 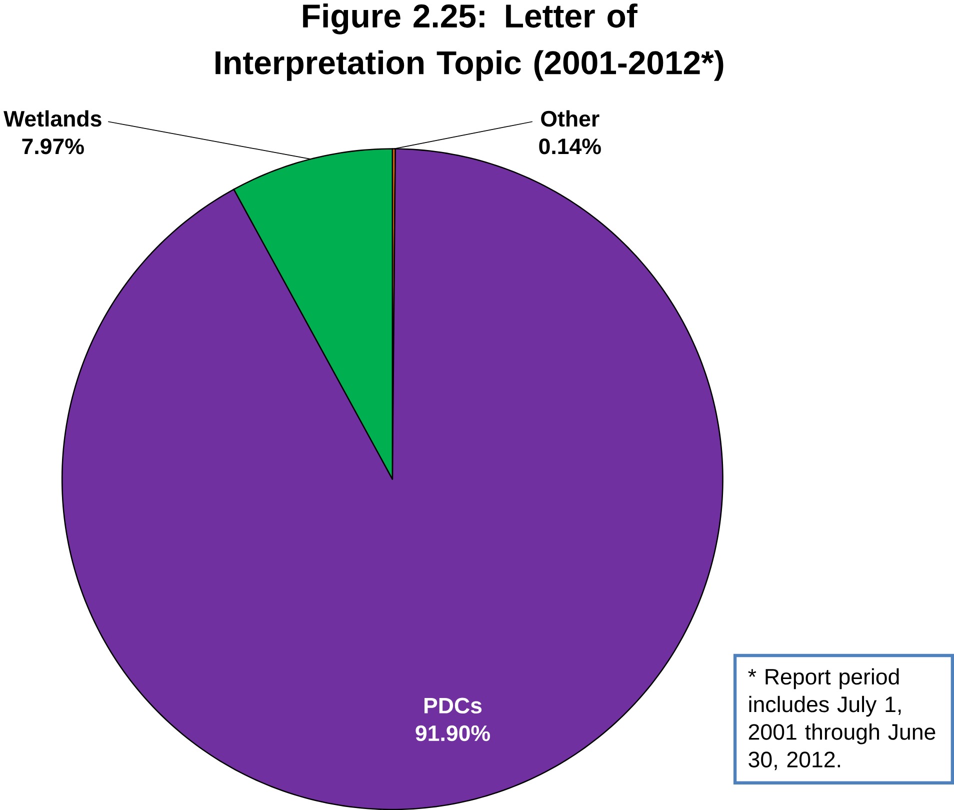 I want to click on slice-label: PDCs, so click(x=453, y=706).